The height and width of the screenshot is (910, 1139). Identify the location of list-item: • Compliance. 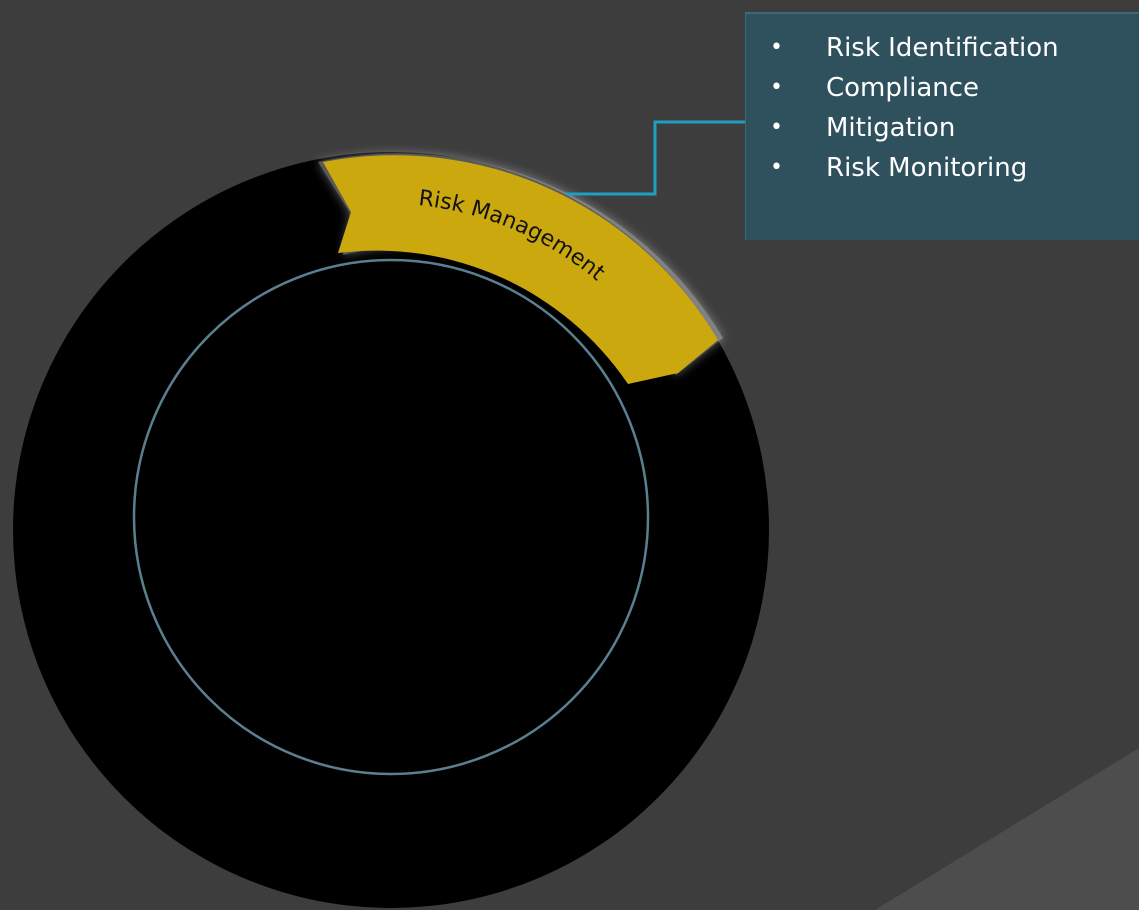
(950, 88).